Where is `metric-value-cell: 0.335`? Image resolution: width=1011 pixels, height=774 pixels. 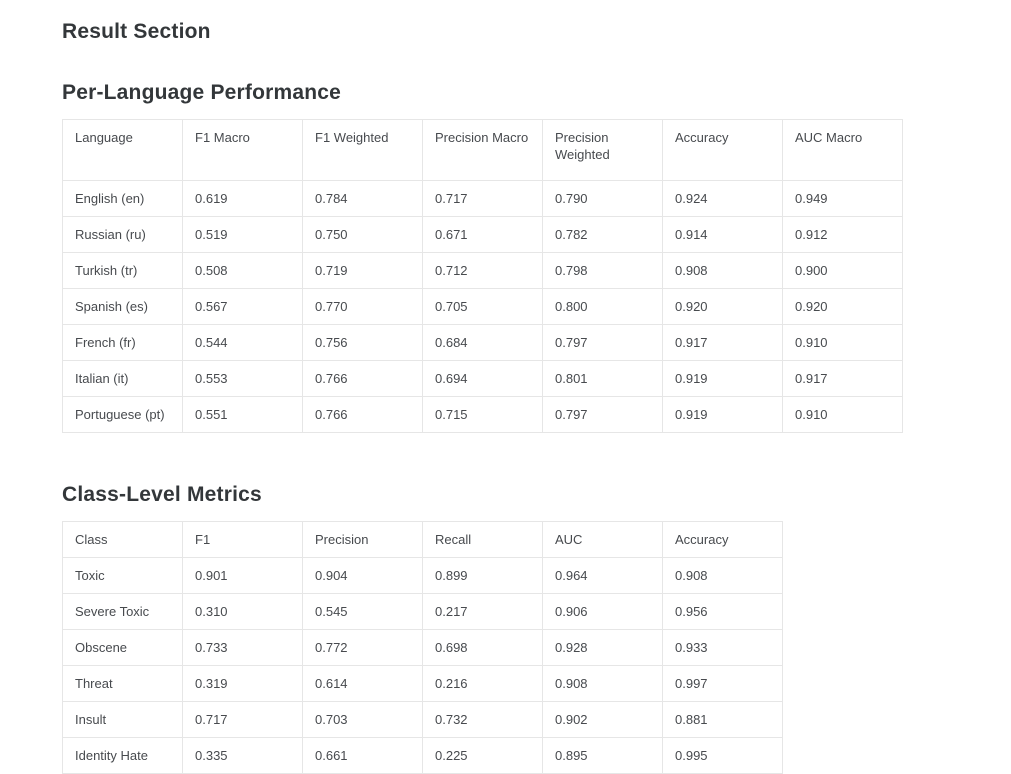 metric-value-cell: 0.335 is located at coordinates (242, 755).